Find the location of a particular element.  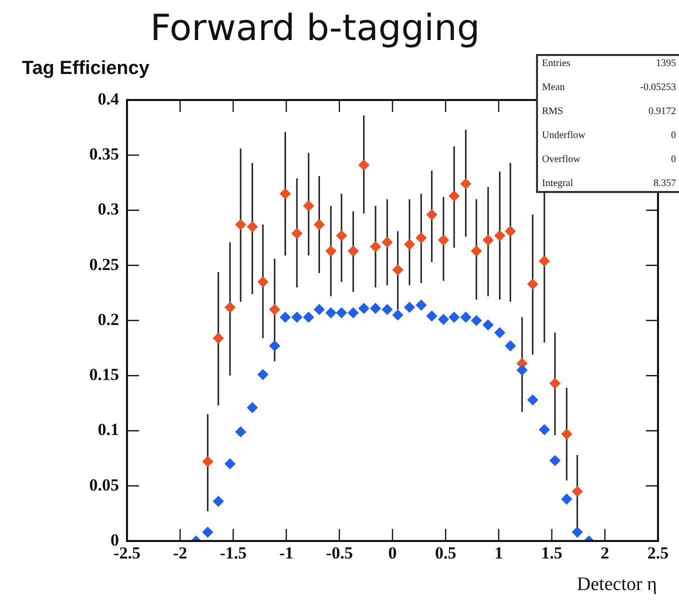

annotation: RMS is located at coordinates (553, 111).